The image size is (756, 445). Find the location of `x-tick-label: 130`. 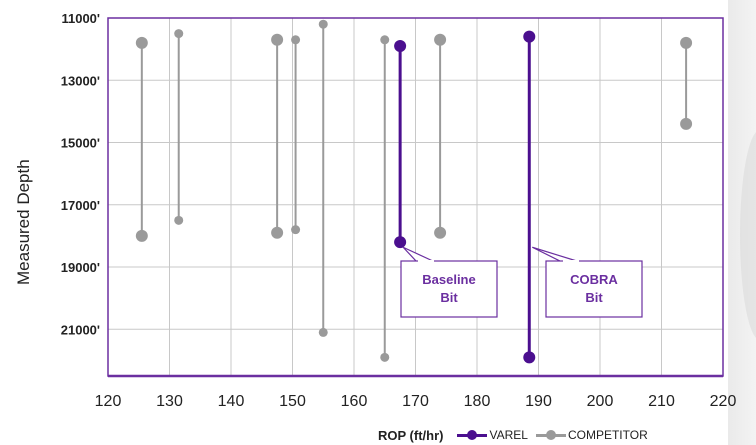

x-tick-label: 130 is located at coordinates (169, 401).